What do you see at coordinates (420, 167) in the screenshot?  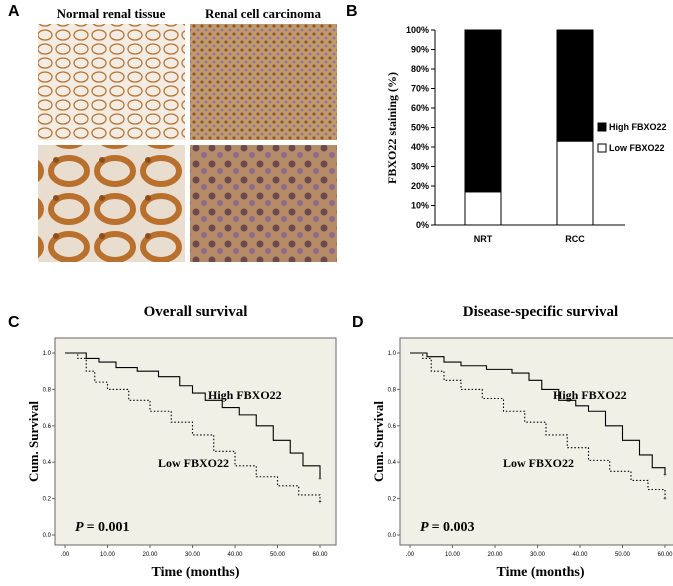 I see `y-tick-label: 30%` at bounding box center [420, 167].